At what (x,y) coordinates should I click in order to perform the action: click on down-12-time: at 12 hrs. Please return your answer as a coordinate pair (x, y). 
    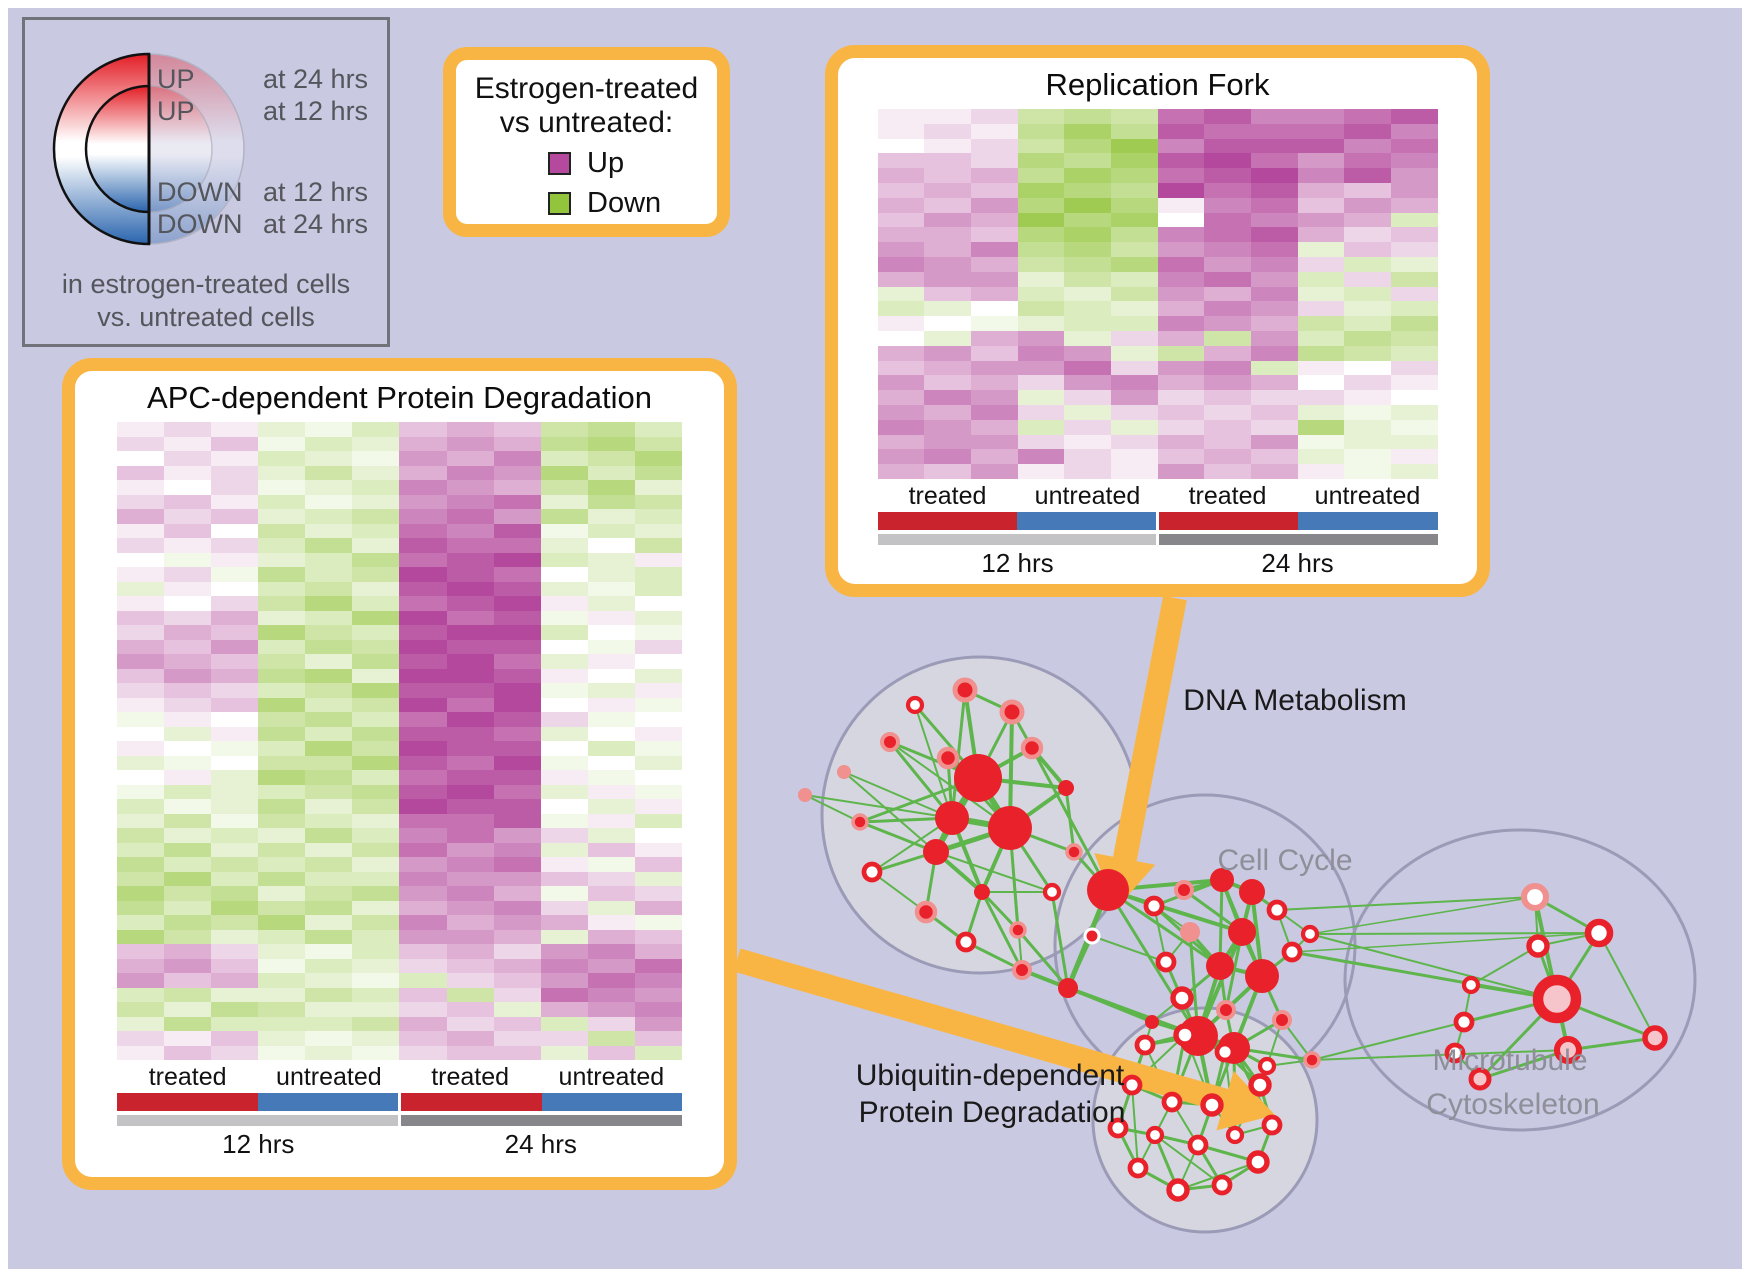
    Looking at the image, I should click on (316, 192).